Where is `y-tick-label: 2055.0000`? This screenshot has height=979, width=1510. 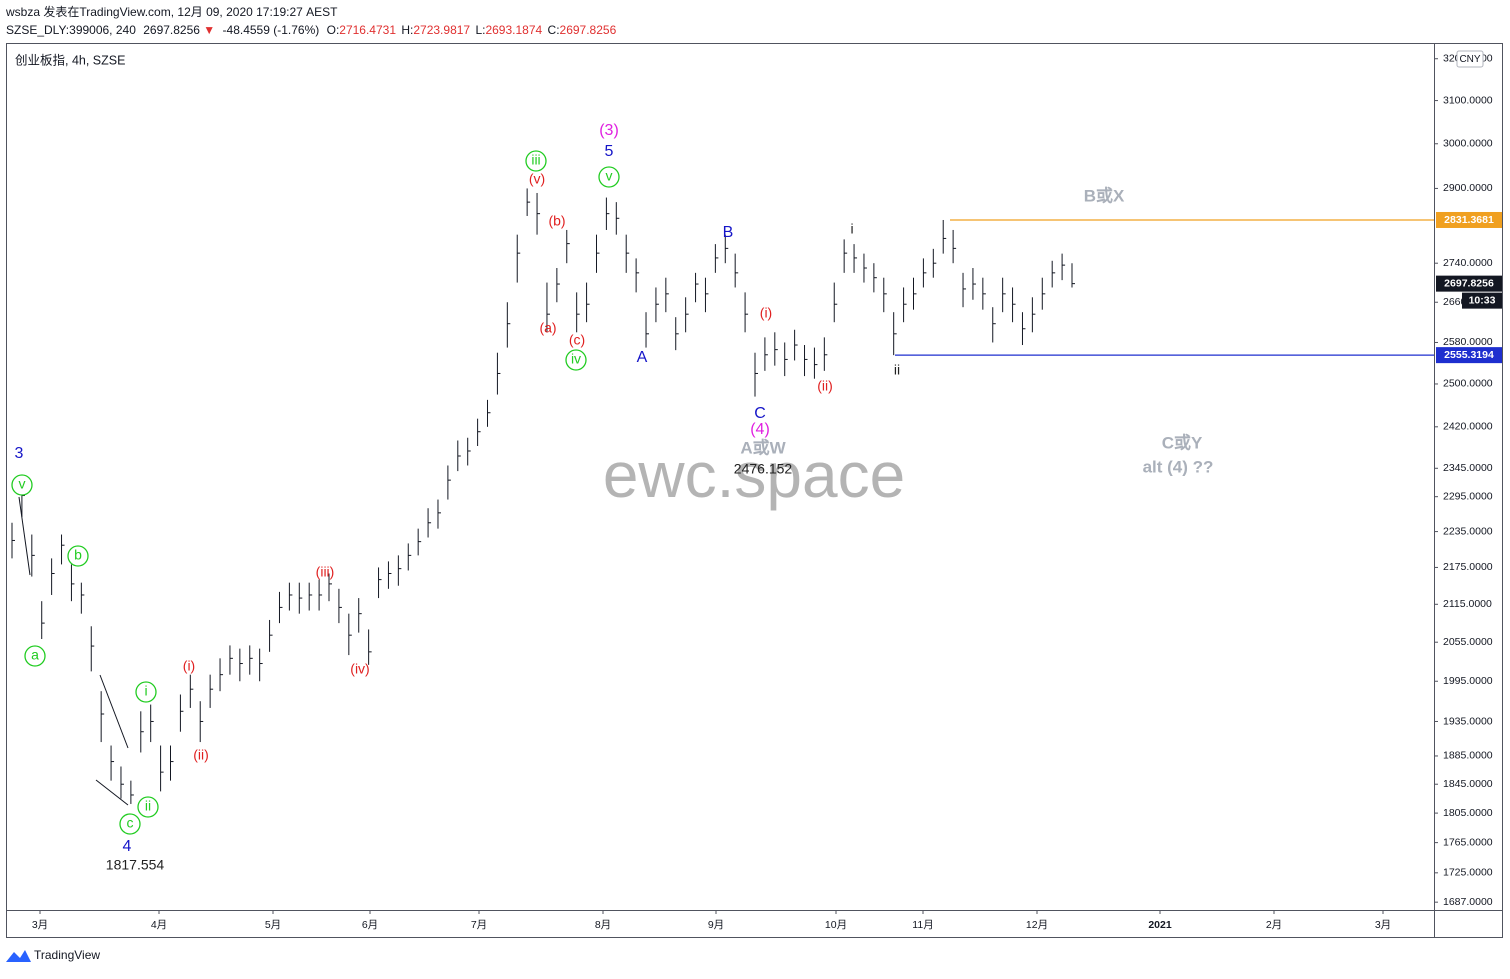 y-tick-label: 2055.0000 is located at coordinates (1468, 642).